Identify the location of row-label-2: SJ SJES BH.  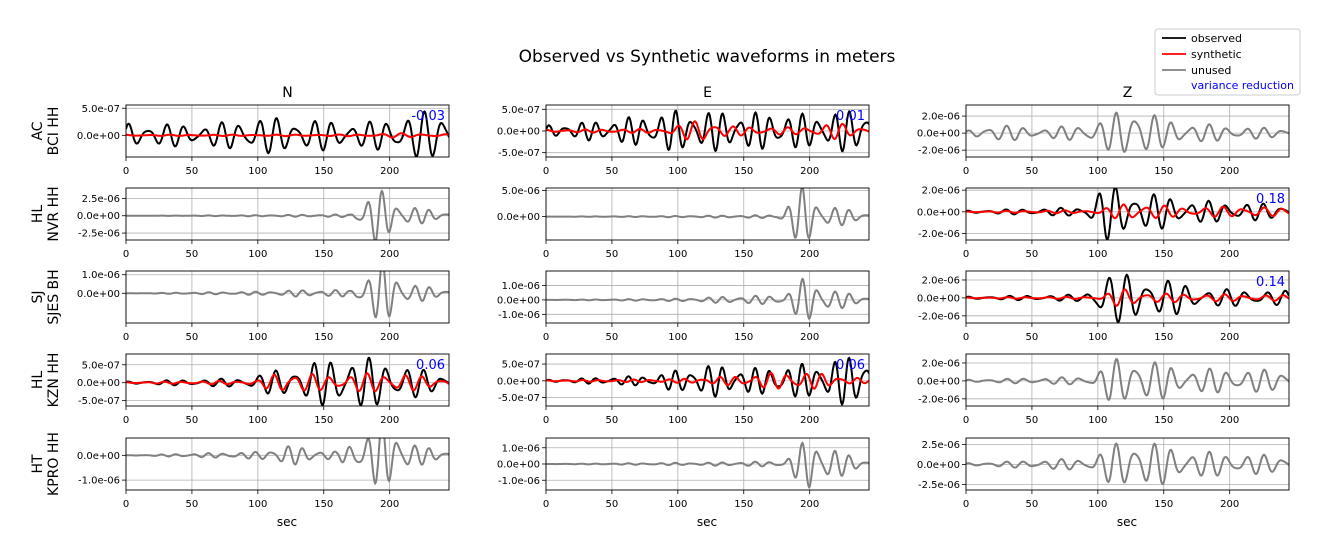
(46, 296).